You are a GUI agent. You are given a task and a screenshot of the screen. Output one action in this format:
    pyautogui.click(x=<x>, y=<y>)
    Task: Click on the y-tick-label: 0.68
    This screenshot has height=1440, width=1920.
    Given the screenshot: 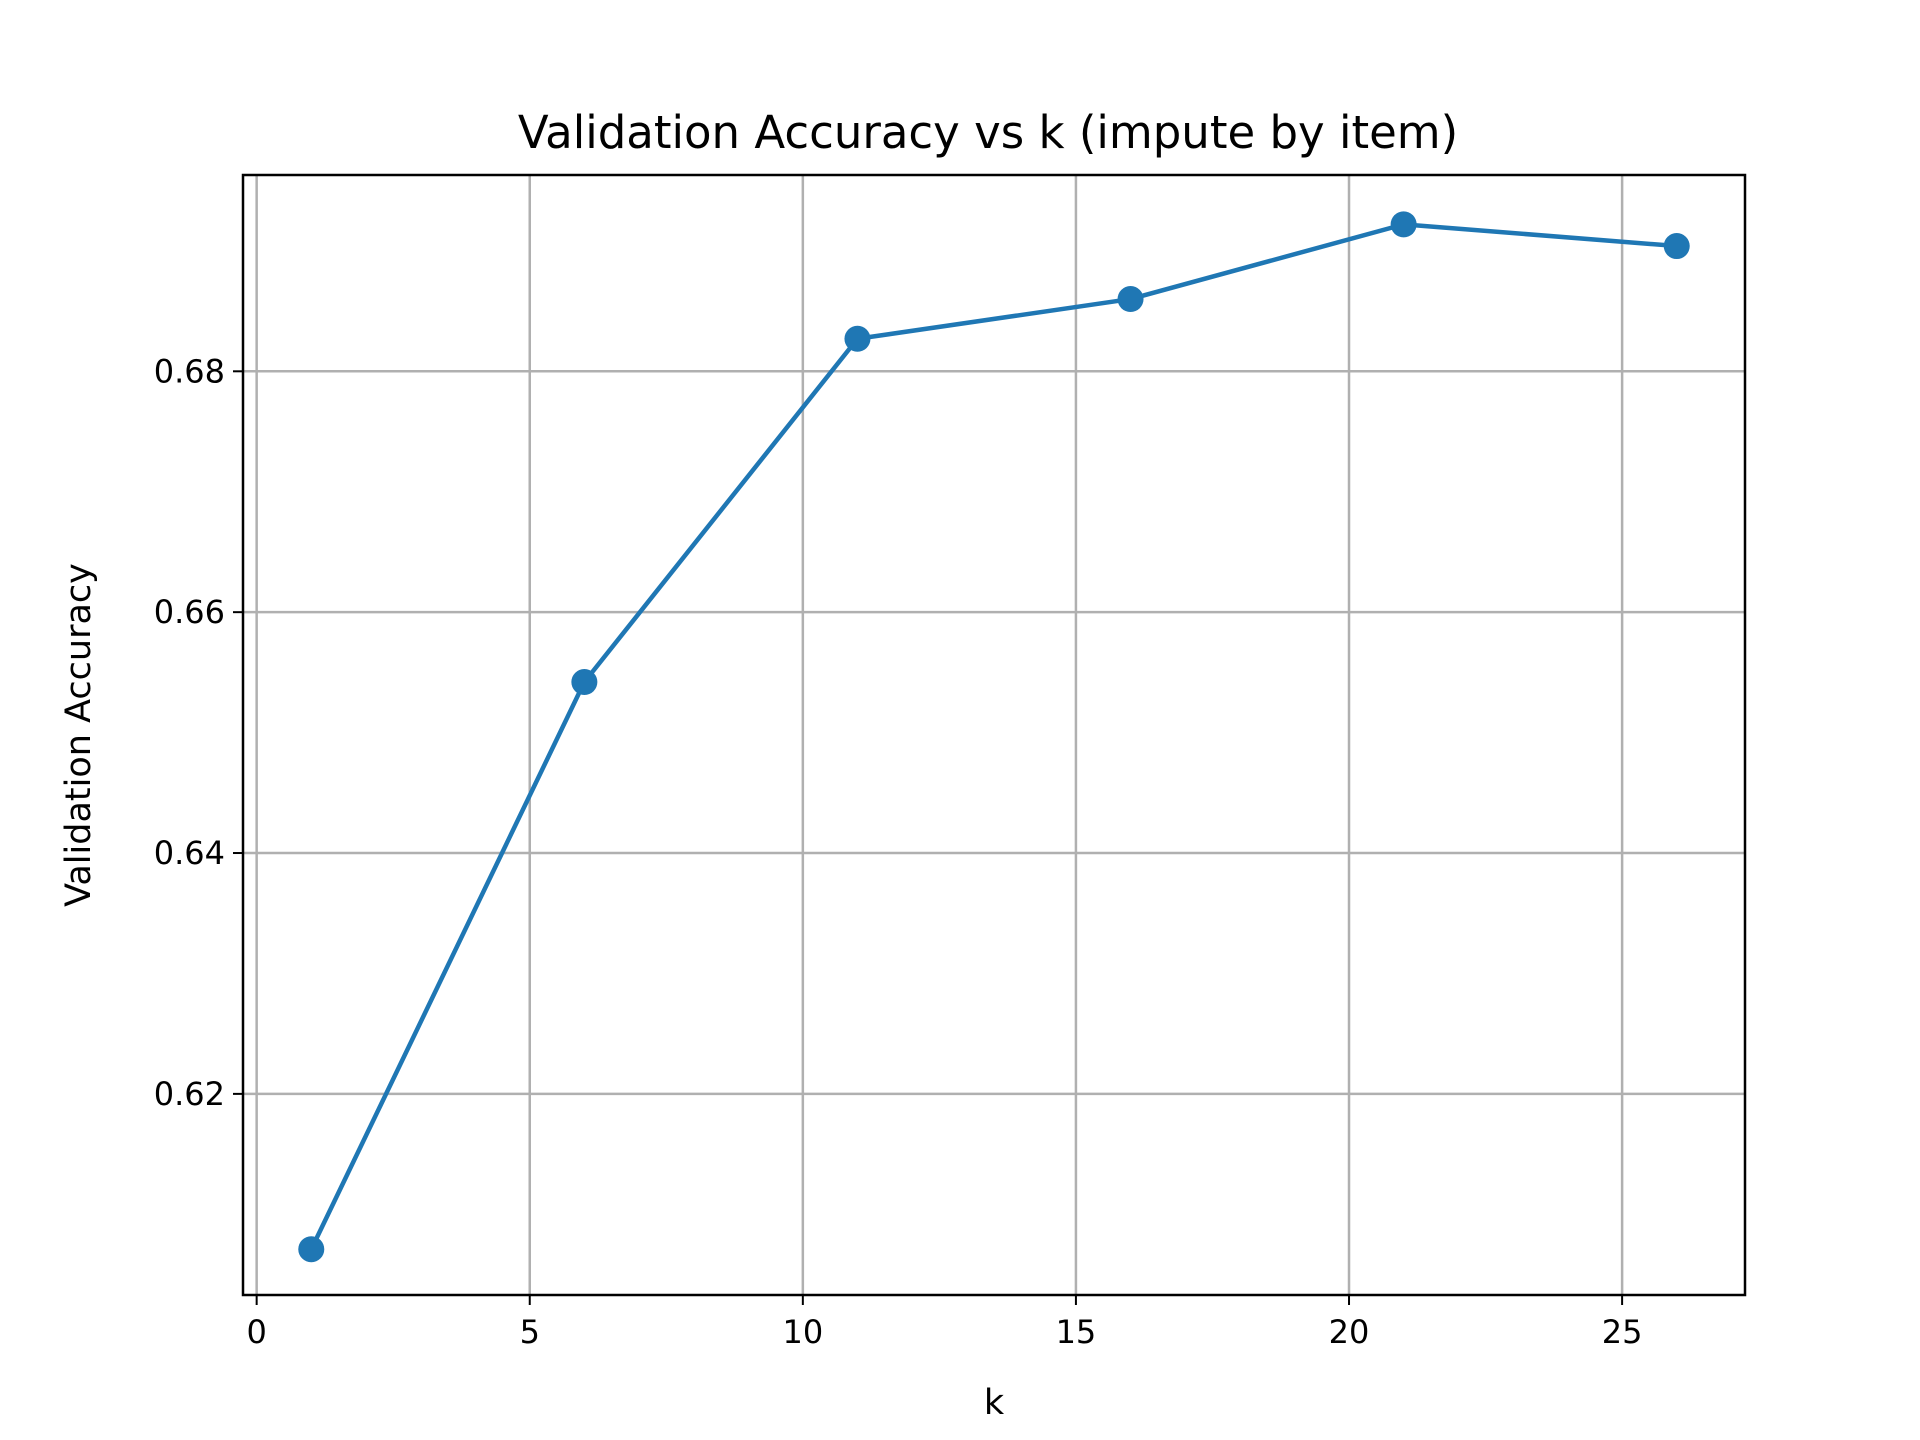 What is the action you would take?
    pyautogui.click(x=189, y=371)
    